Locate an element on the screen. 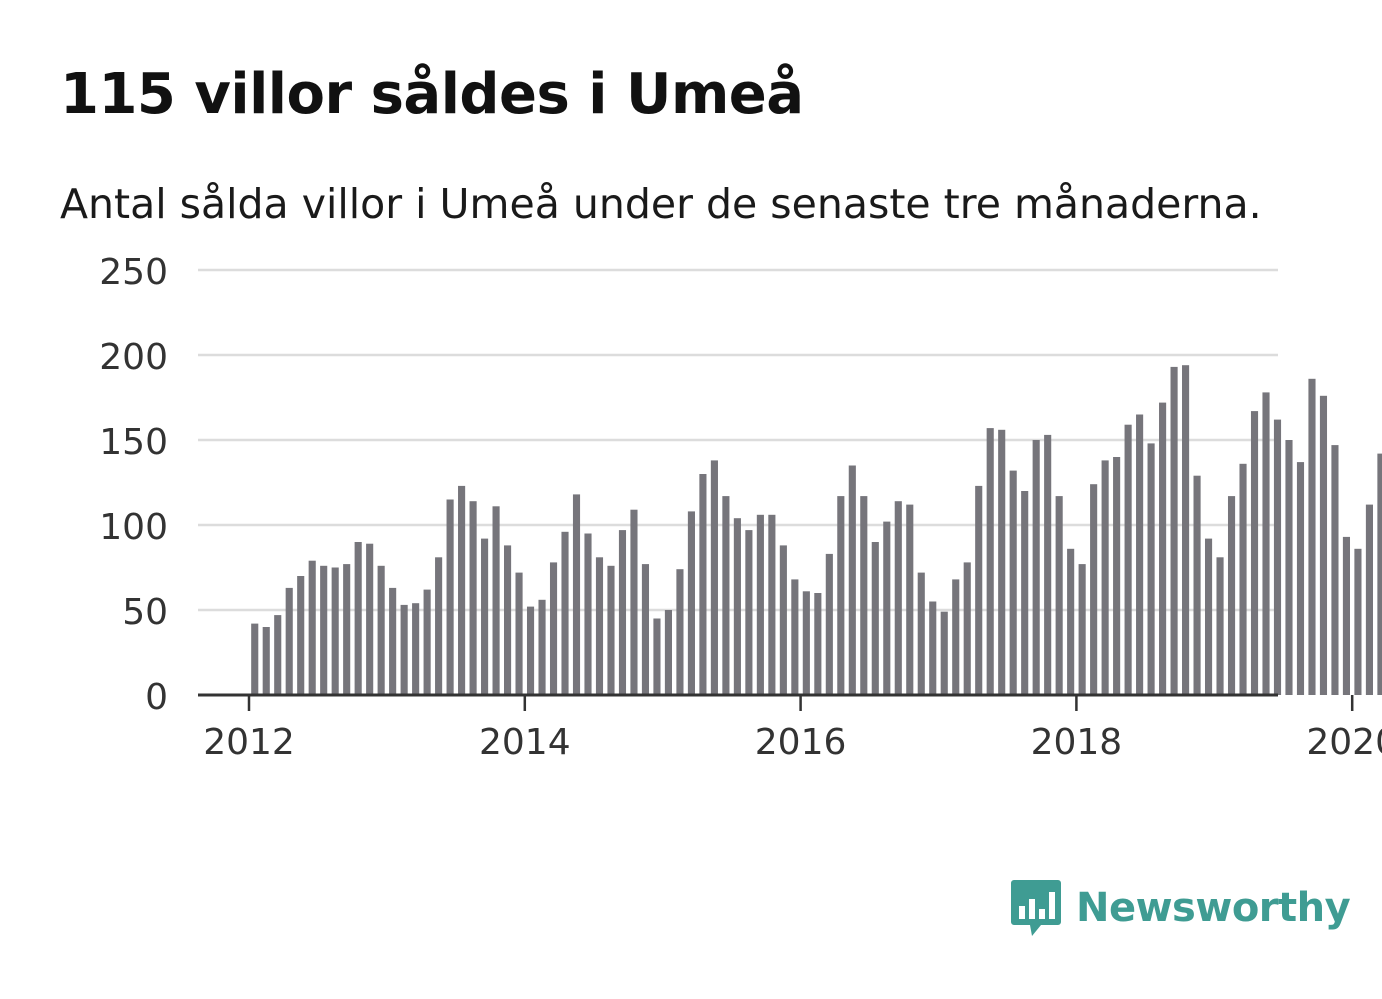 The width and height of the screenshot is (1382, 999). chart-title: 115 villor såldes i Umeå is located at coordinates (432, 94).